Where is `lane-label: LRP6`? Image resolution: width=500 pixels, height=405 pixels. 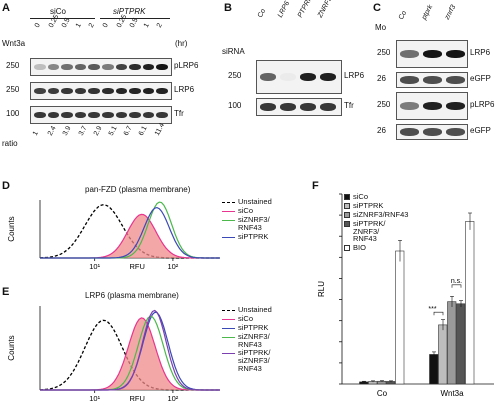 lane-label: LRP6 is located at coordinates (284, 10).